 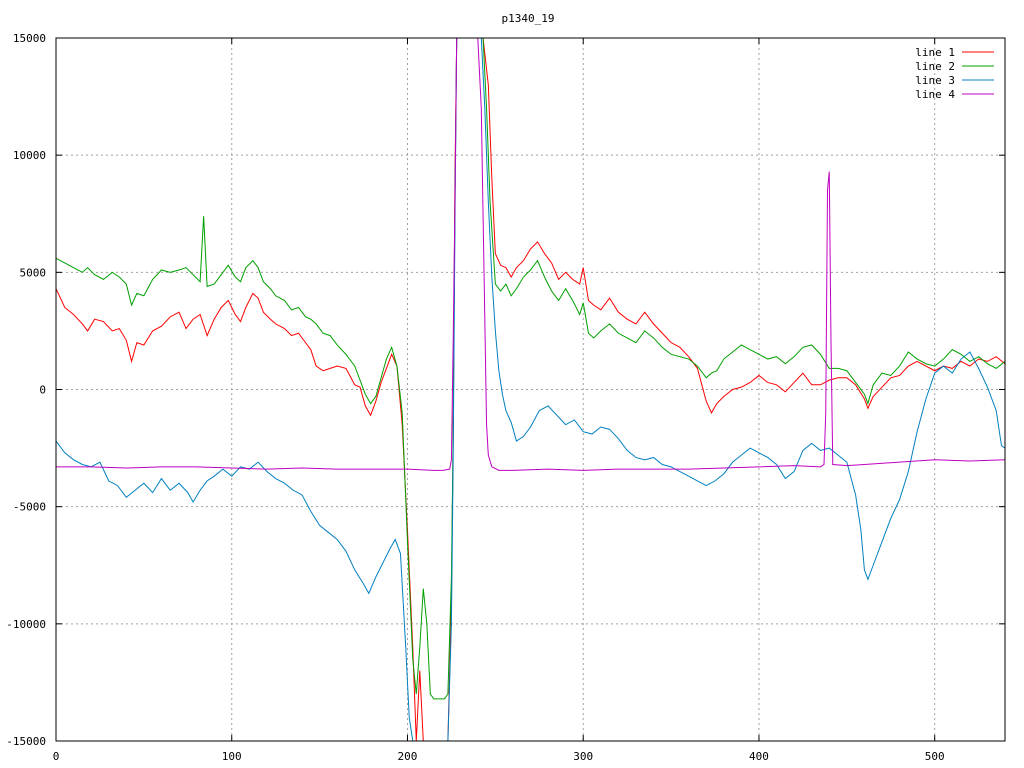 I want to click on x-tick-label: 500, so click(x=935, y=756).